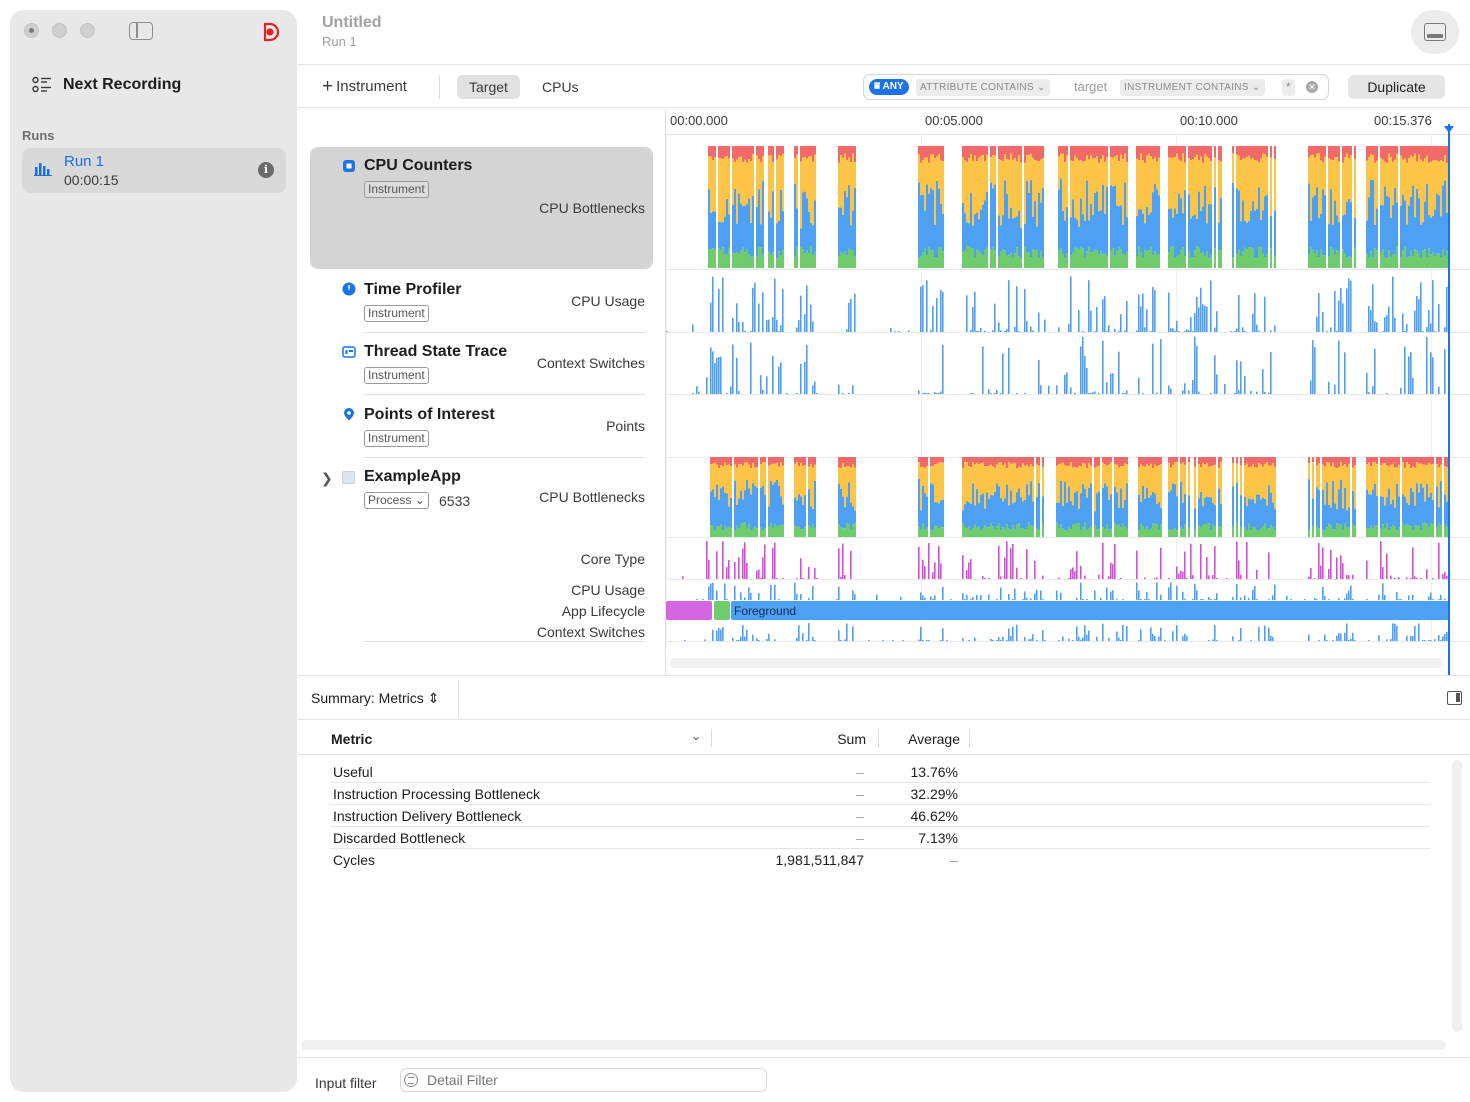 Image resolution: width=1470 pixels, height=1102 pixels. What do you see at coordinates (983, 87) in the screenshot?
I see `attribute-contains-token: ATTRIBUTE CONTAINS ⌄` at bounding box center [983, 87].